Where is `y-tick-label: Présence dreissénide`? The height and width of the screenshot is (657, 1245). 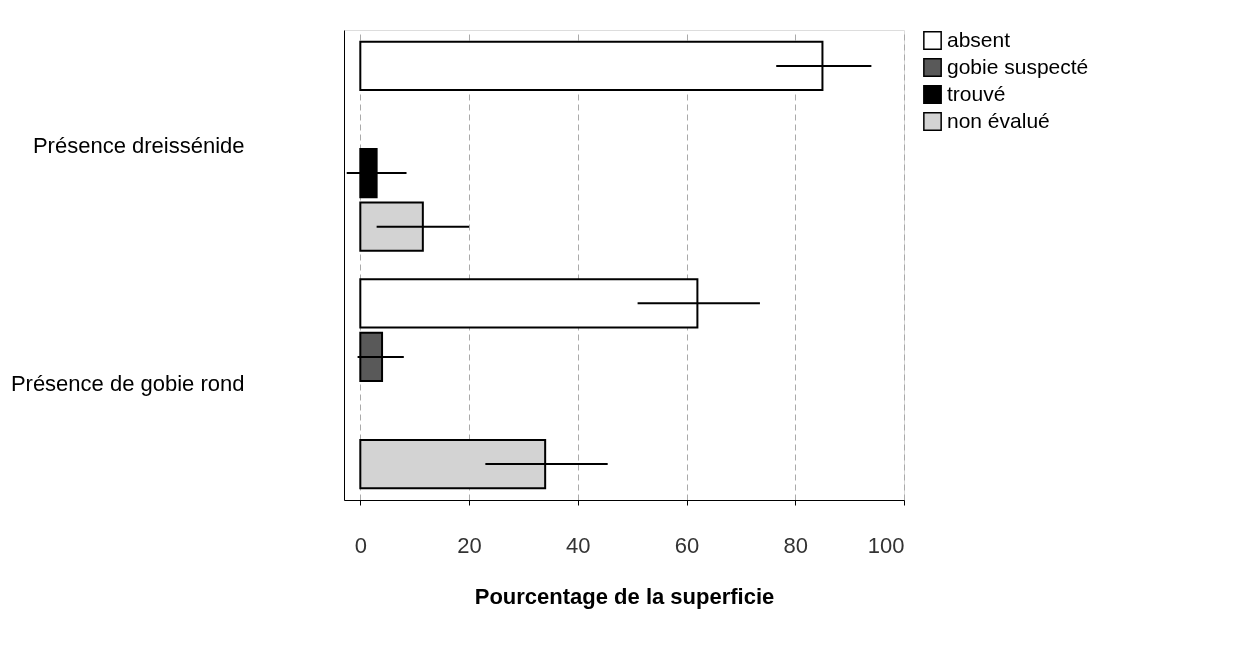
y-tick-label: Présence dreissénide is located at coordinates (138, 146).